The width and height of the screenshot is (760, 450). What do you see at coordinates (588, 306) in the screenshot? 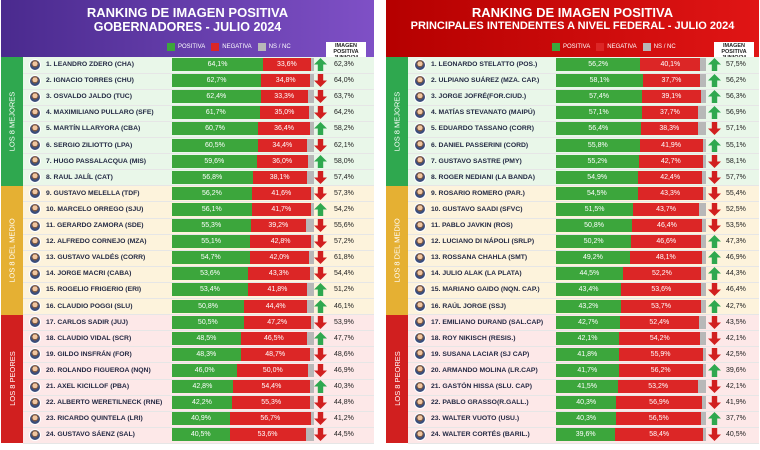
I see `positive-bar-segment: 43,2%` at bounding box center [588, 306].